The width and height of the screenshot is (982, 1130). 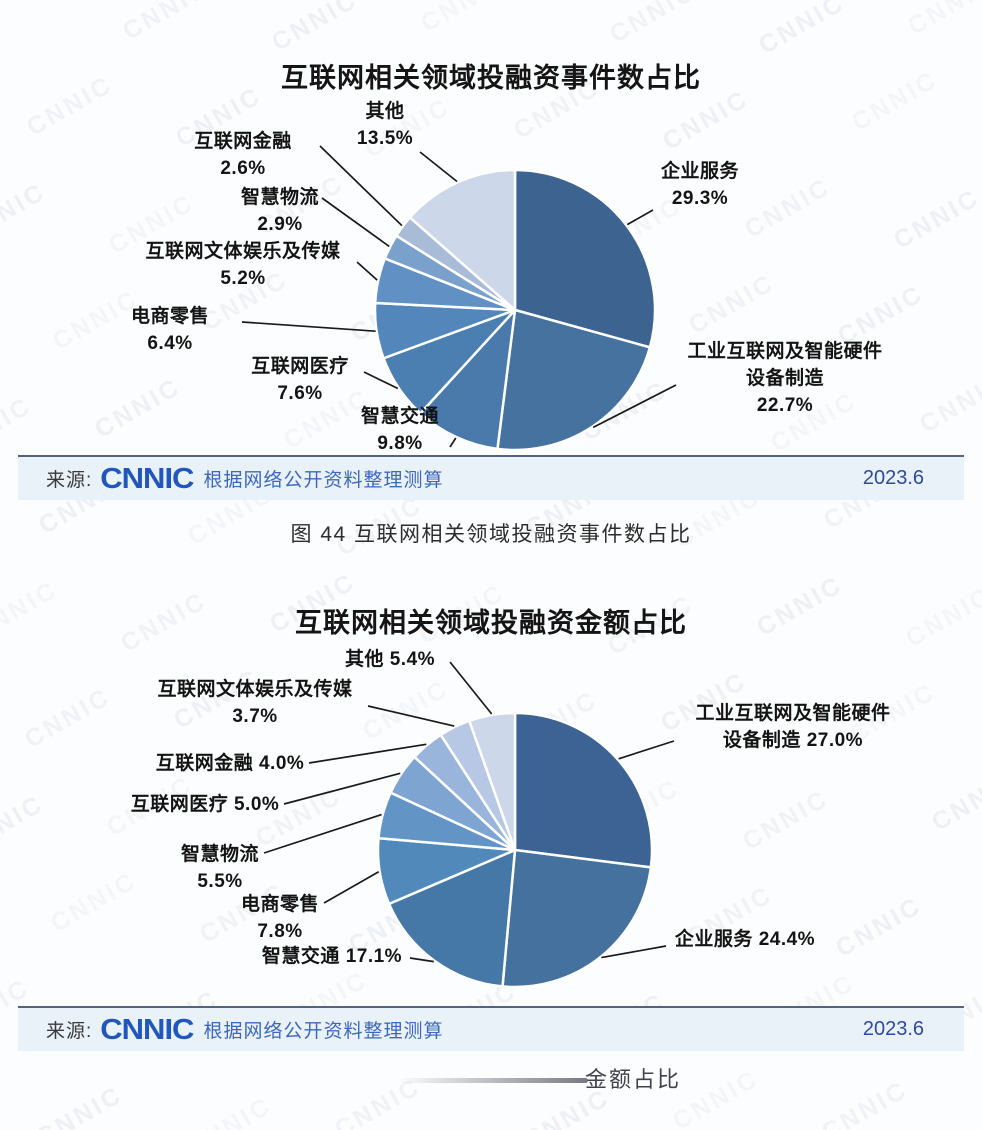 What do you see at coordinates (491, 1028) in the screenshot?
I see `source-bar-2: 来源: CNNIC 根据网络公开资料整理测算 2023.6` at bounding box center [491, 1028].